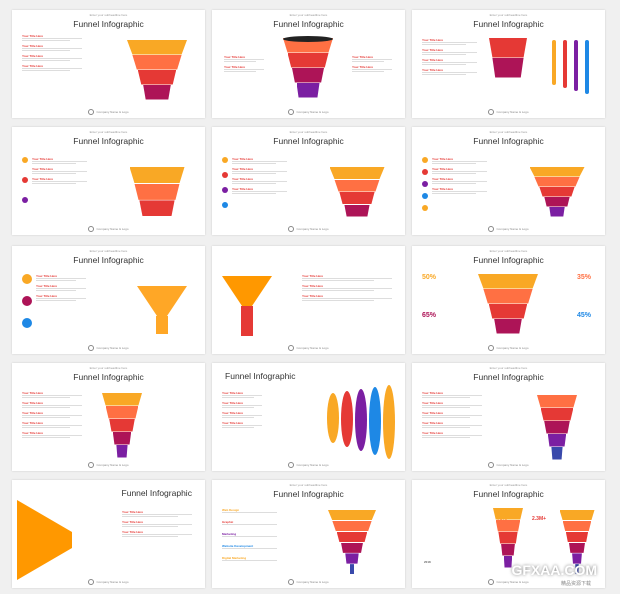 Image resolution: width=620 pixels, height=594 pixels. Describe the element at coordinates (575, 584) in the screenshot. I see `watermark-sub: 精品资源下载` at that location.